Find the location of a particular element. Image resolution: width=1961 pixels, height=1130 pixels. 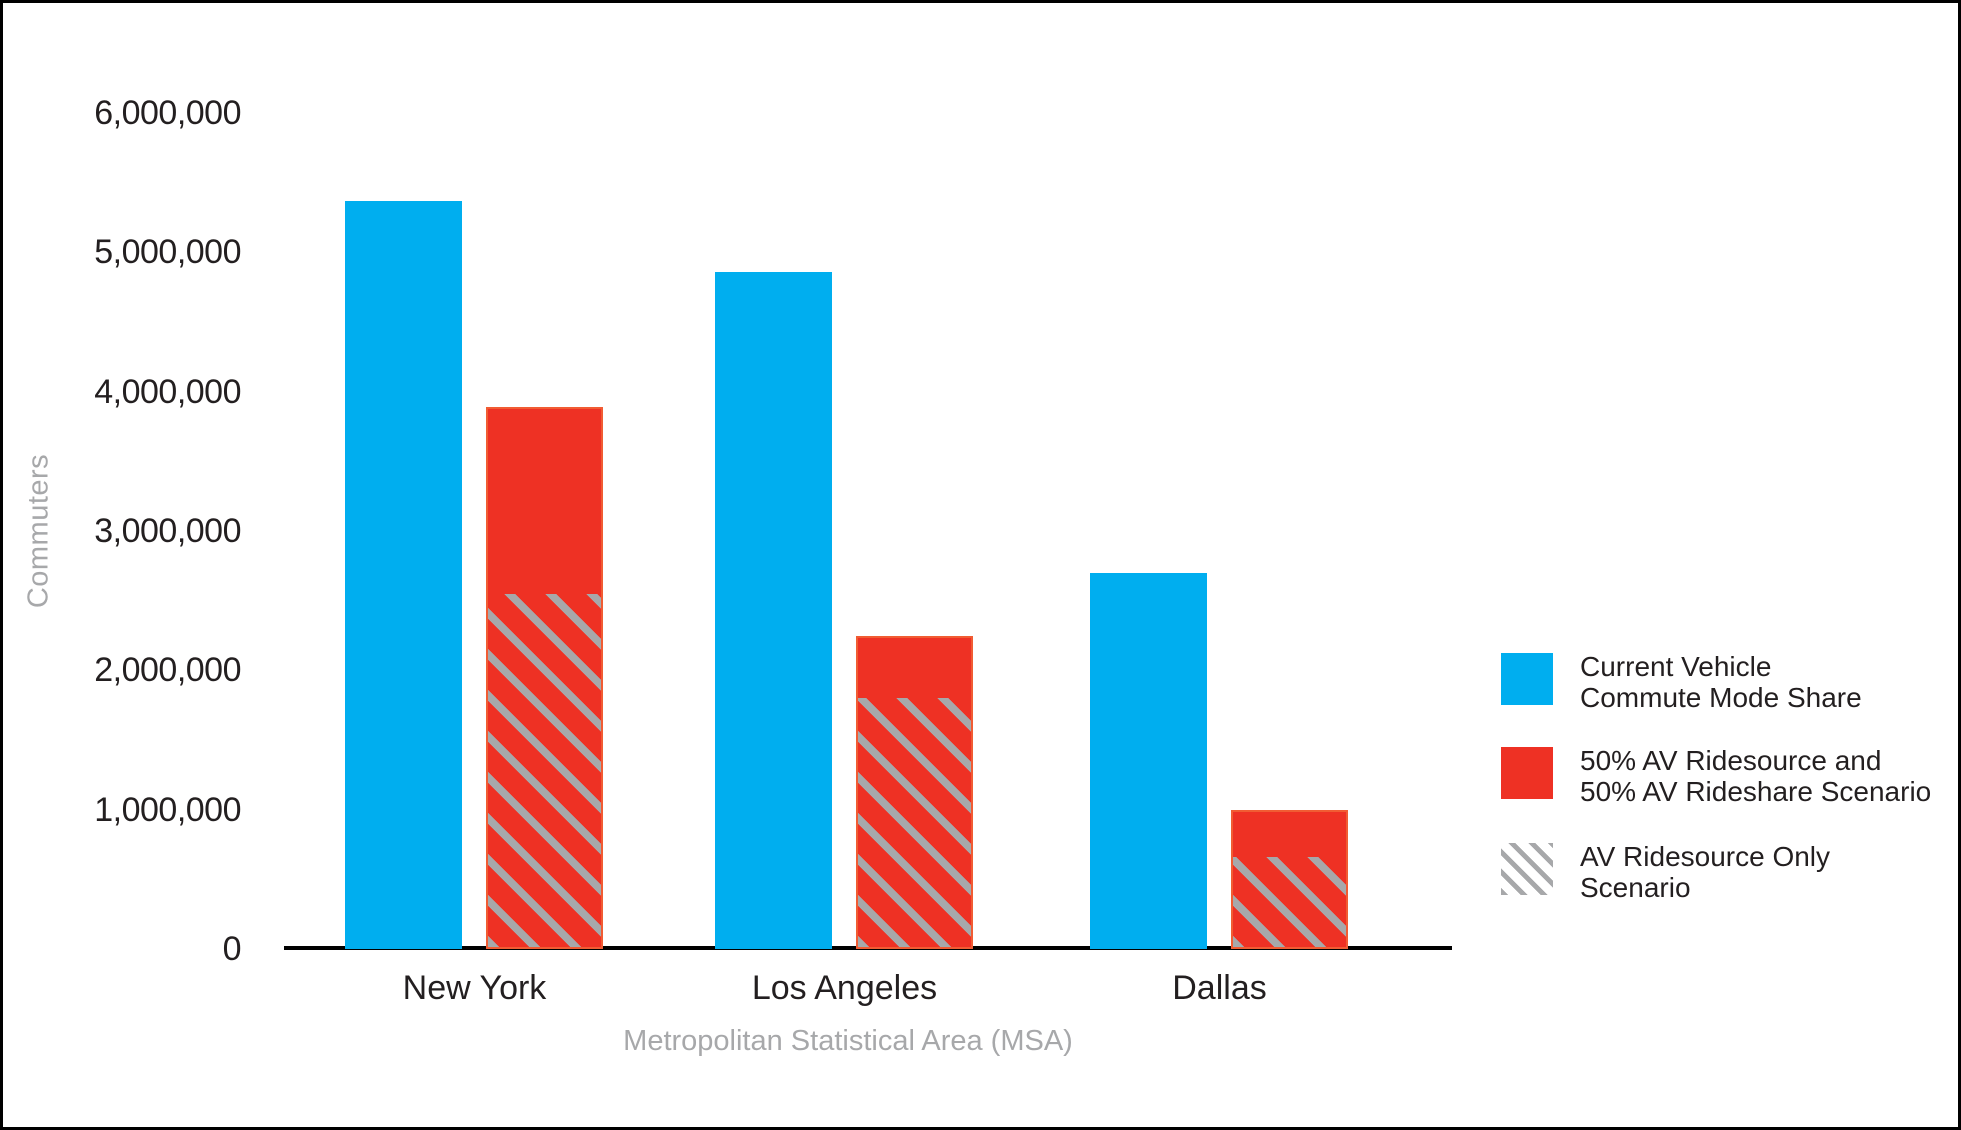

legend-label-line: AV Ridesource Only is located at coordinates (1705, 856).